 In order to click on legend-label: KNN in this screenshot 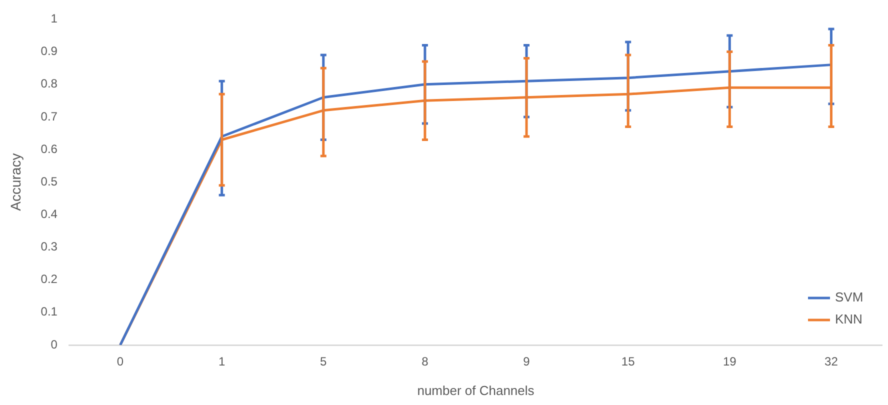, I will do `click(848, 319)`.